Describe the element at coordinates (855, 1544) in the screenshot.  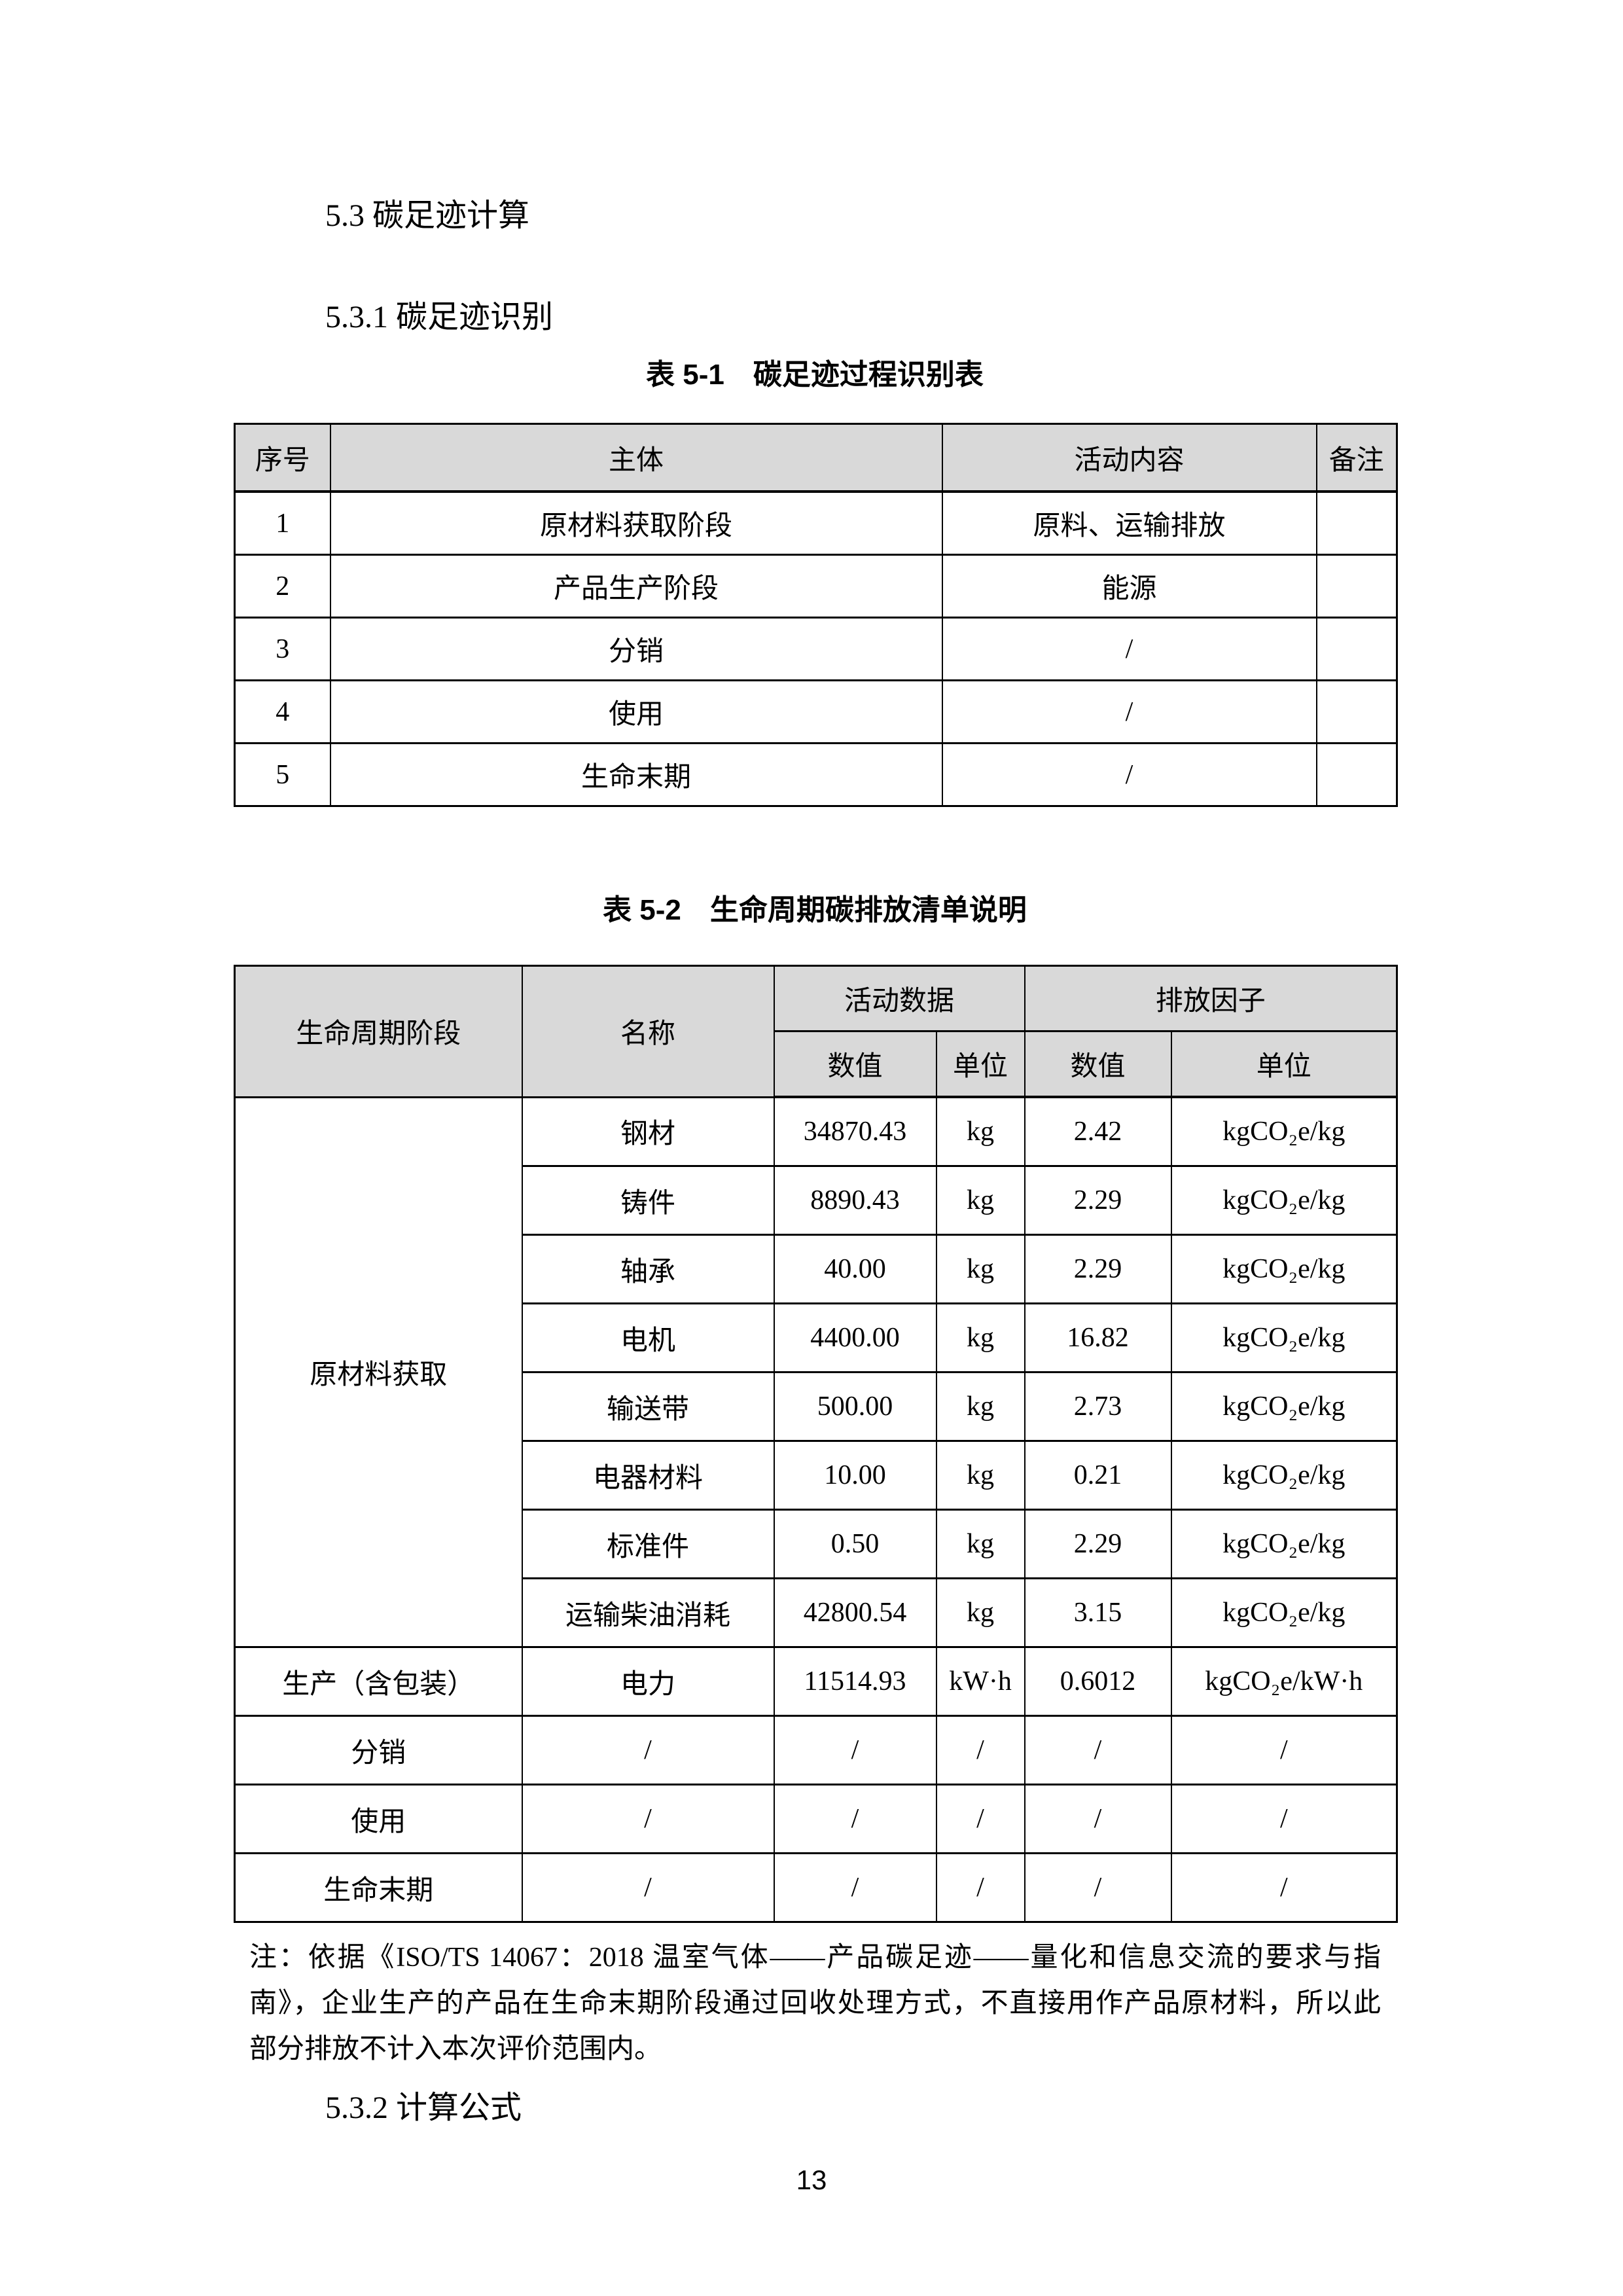
I see `table-cell: 0.50` at that location.